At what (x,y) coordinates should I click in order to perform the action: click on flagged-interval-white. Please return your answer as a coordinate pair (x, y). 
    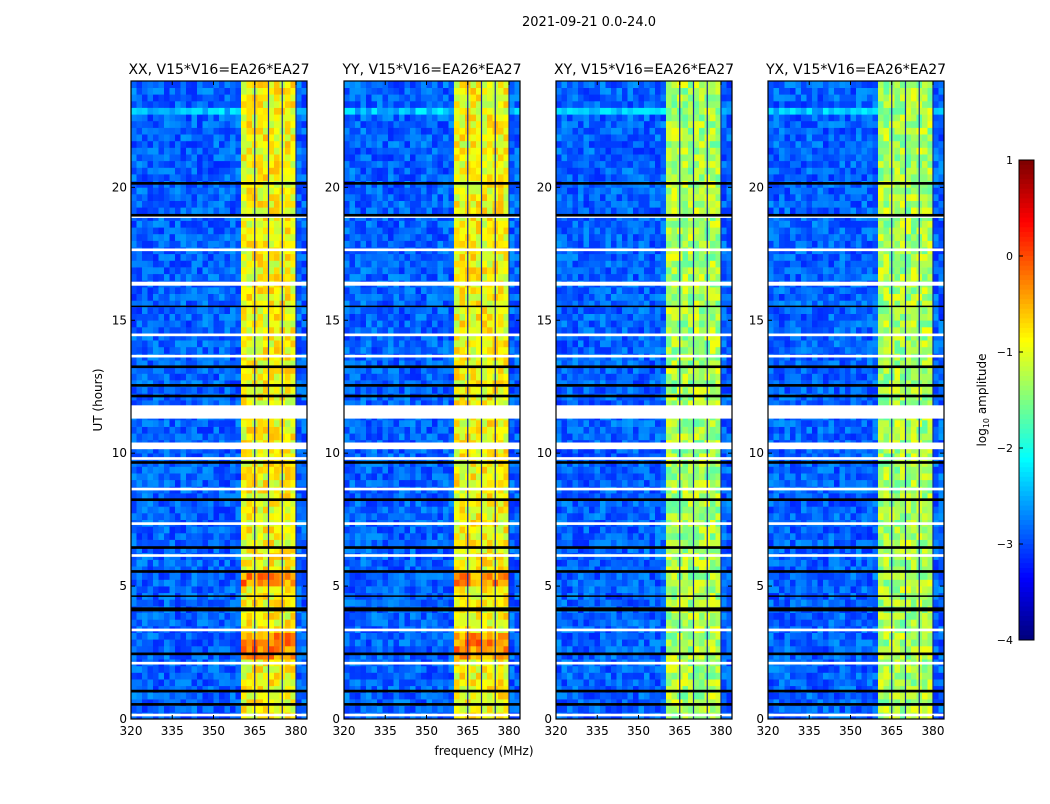
    Looking at the image, I should click on (219, 284).